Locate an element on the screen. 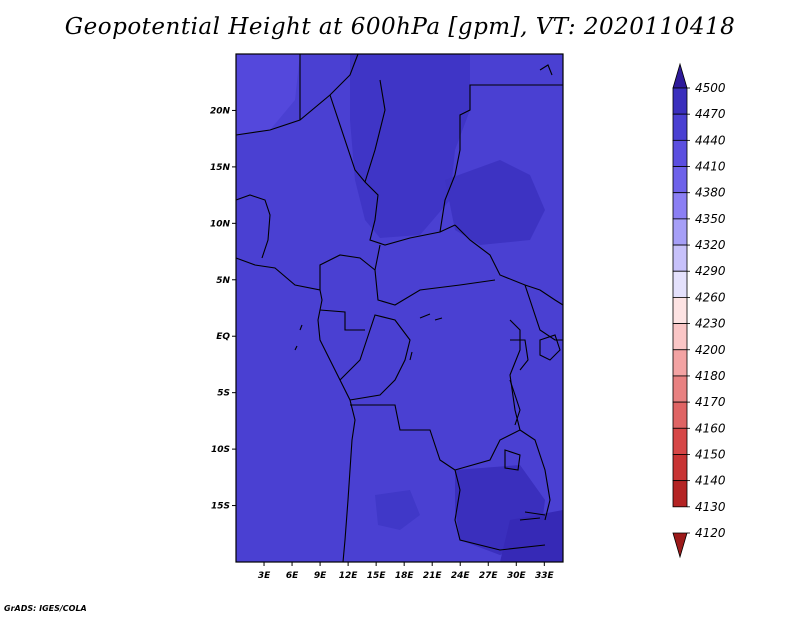 The height and width of the screenshot is (618, 800). x-tick-label: 24E is located at coordinates (461, 576).